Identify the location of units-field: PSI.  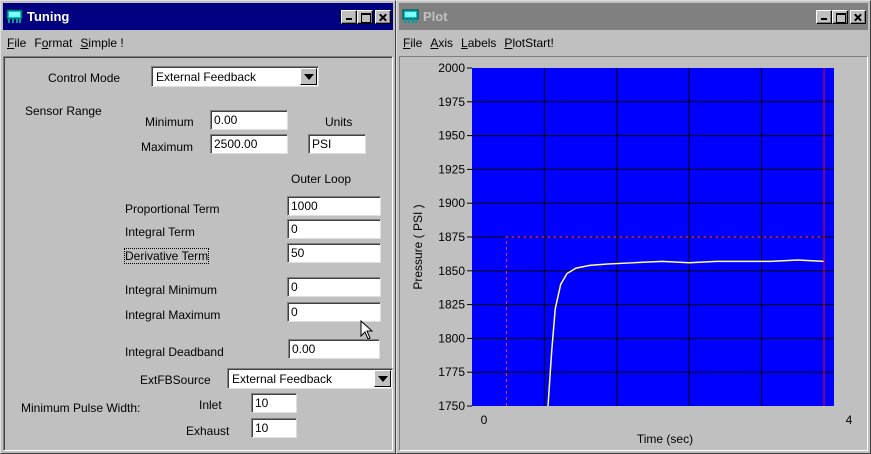
(337, 144).